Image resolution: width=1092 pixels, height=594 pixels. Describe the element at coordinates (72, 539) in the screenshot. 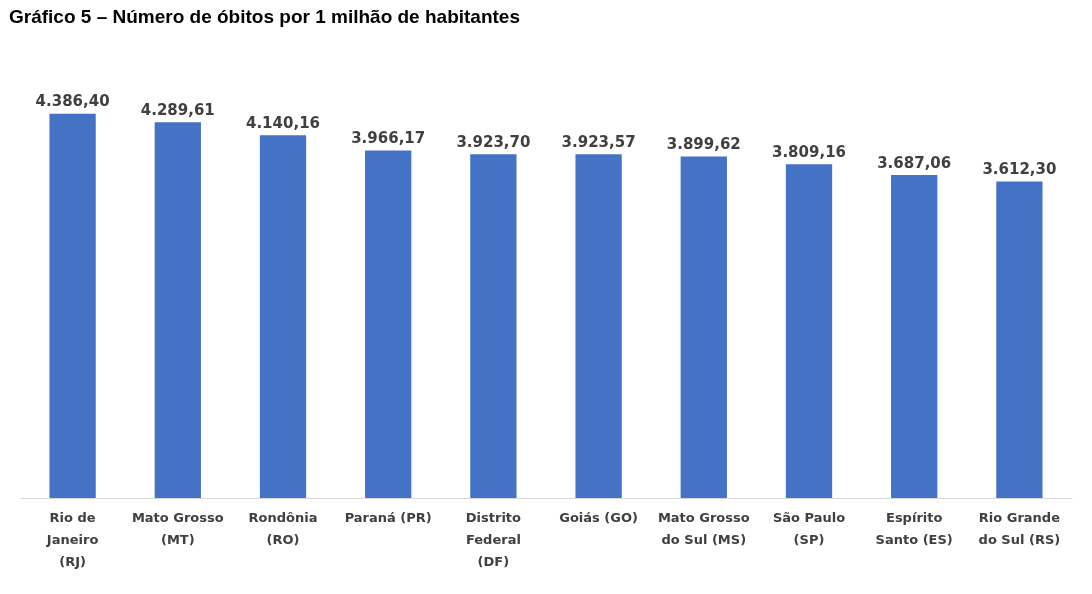

I see `x-tick-label: Rio de Janeiro (RJ)` at that location.